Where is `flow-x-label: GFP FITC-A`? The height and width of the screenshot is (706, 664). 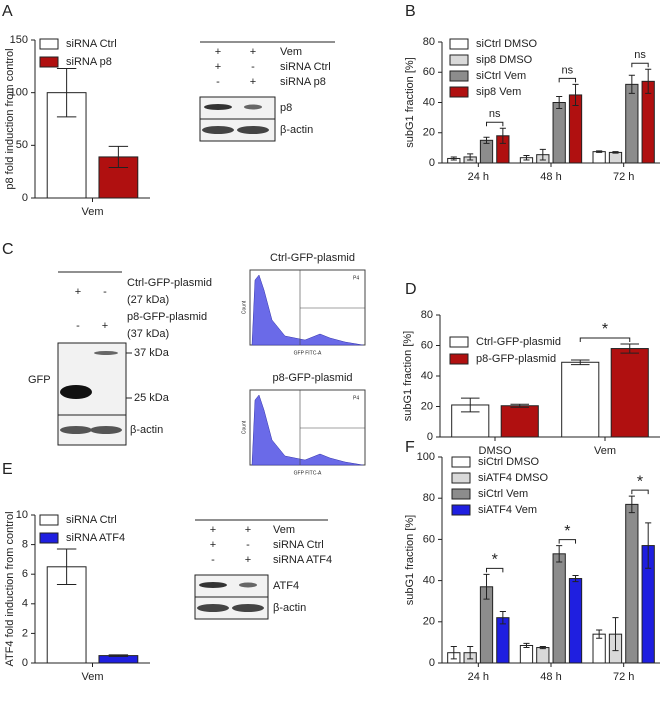 flow-x-label: GFP FITC-A is located at coordinates (308, 473).